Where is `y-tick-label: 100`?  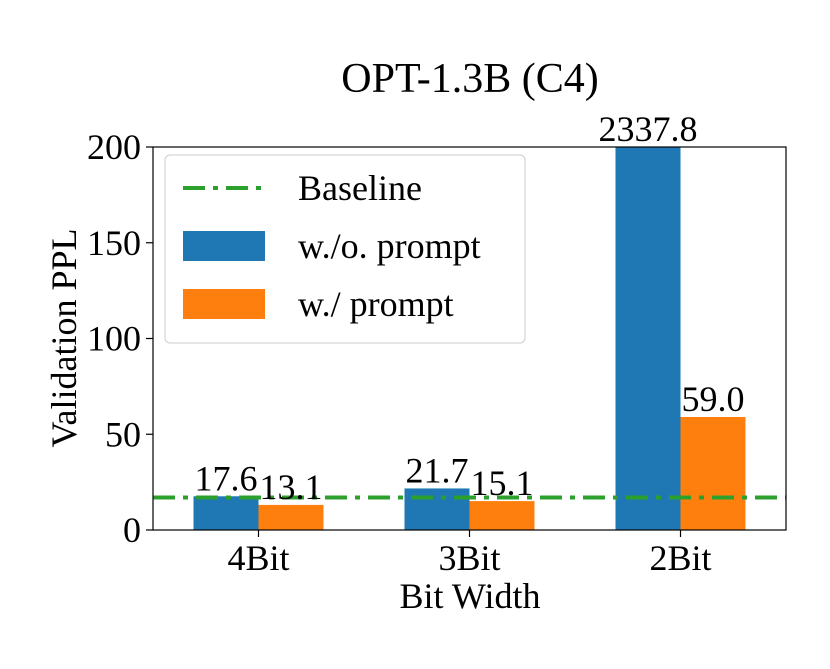
y-tick-label: 100 is located at coordinates (114, 339).